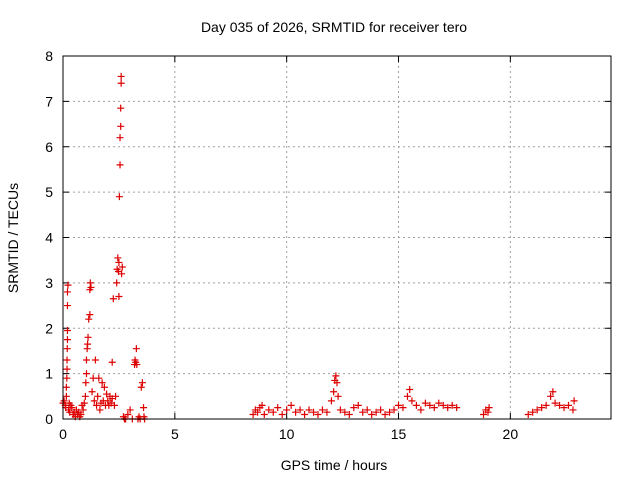 Image resolution: width=640 pixels, height=480 pixels. I want to click on y-tick-label: 2, so click(49, 328).